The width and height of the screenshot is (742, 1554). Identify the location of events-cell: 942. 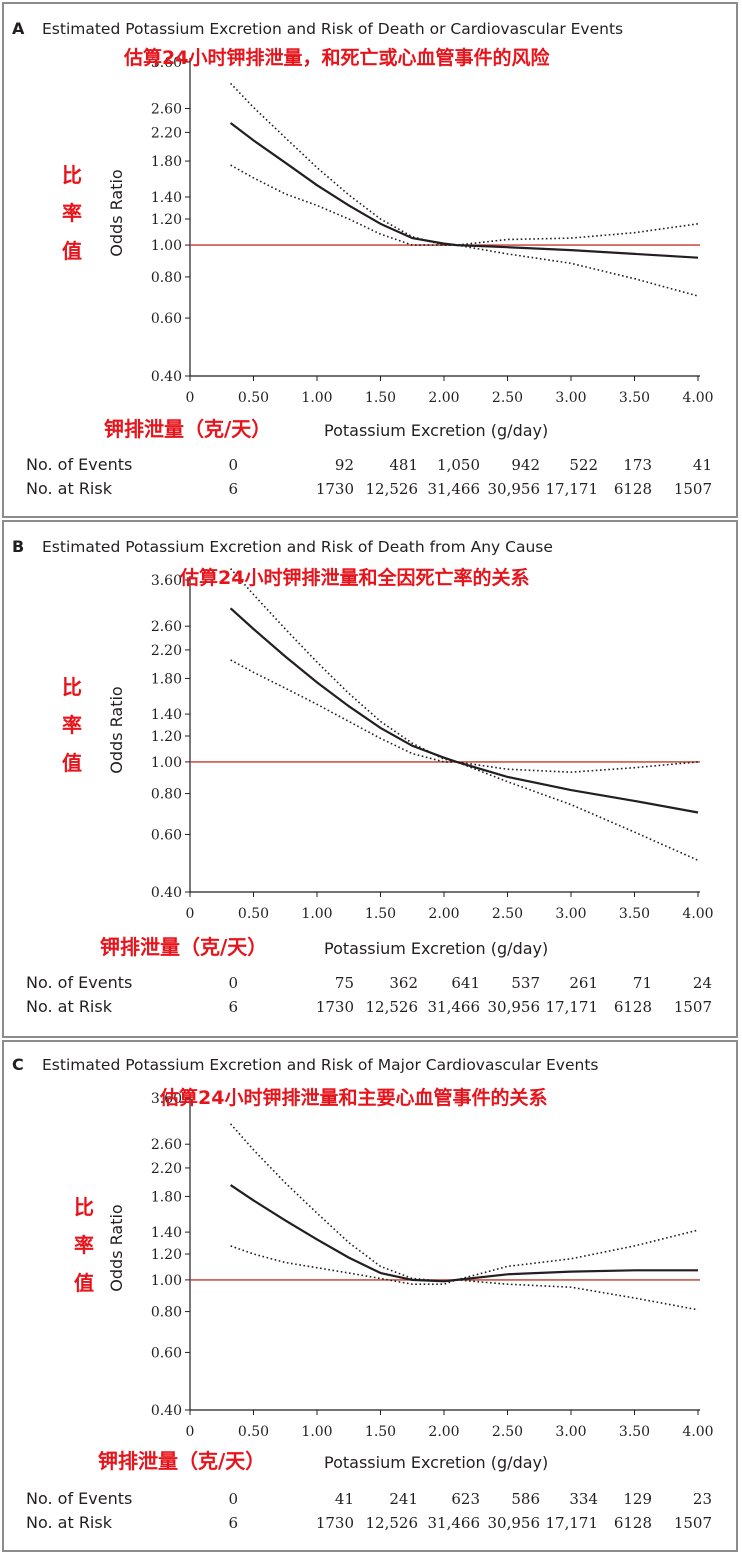
(525, 465).